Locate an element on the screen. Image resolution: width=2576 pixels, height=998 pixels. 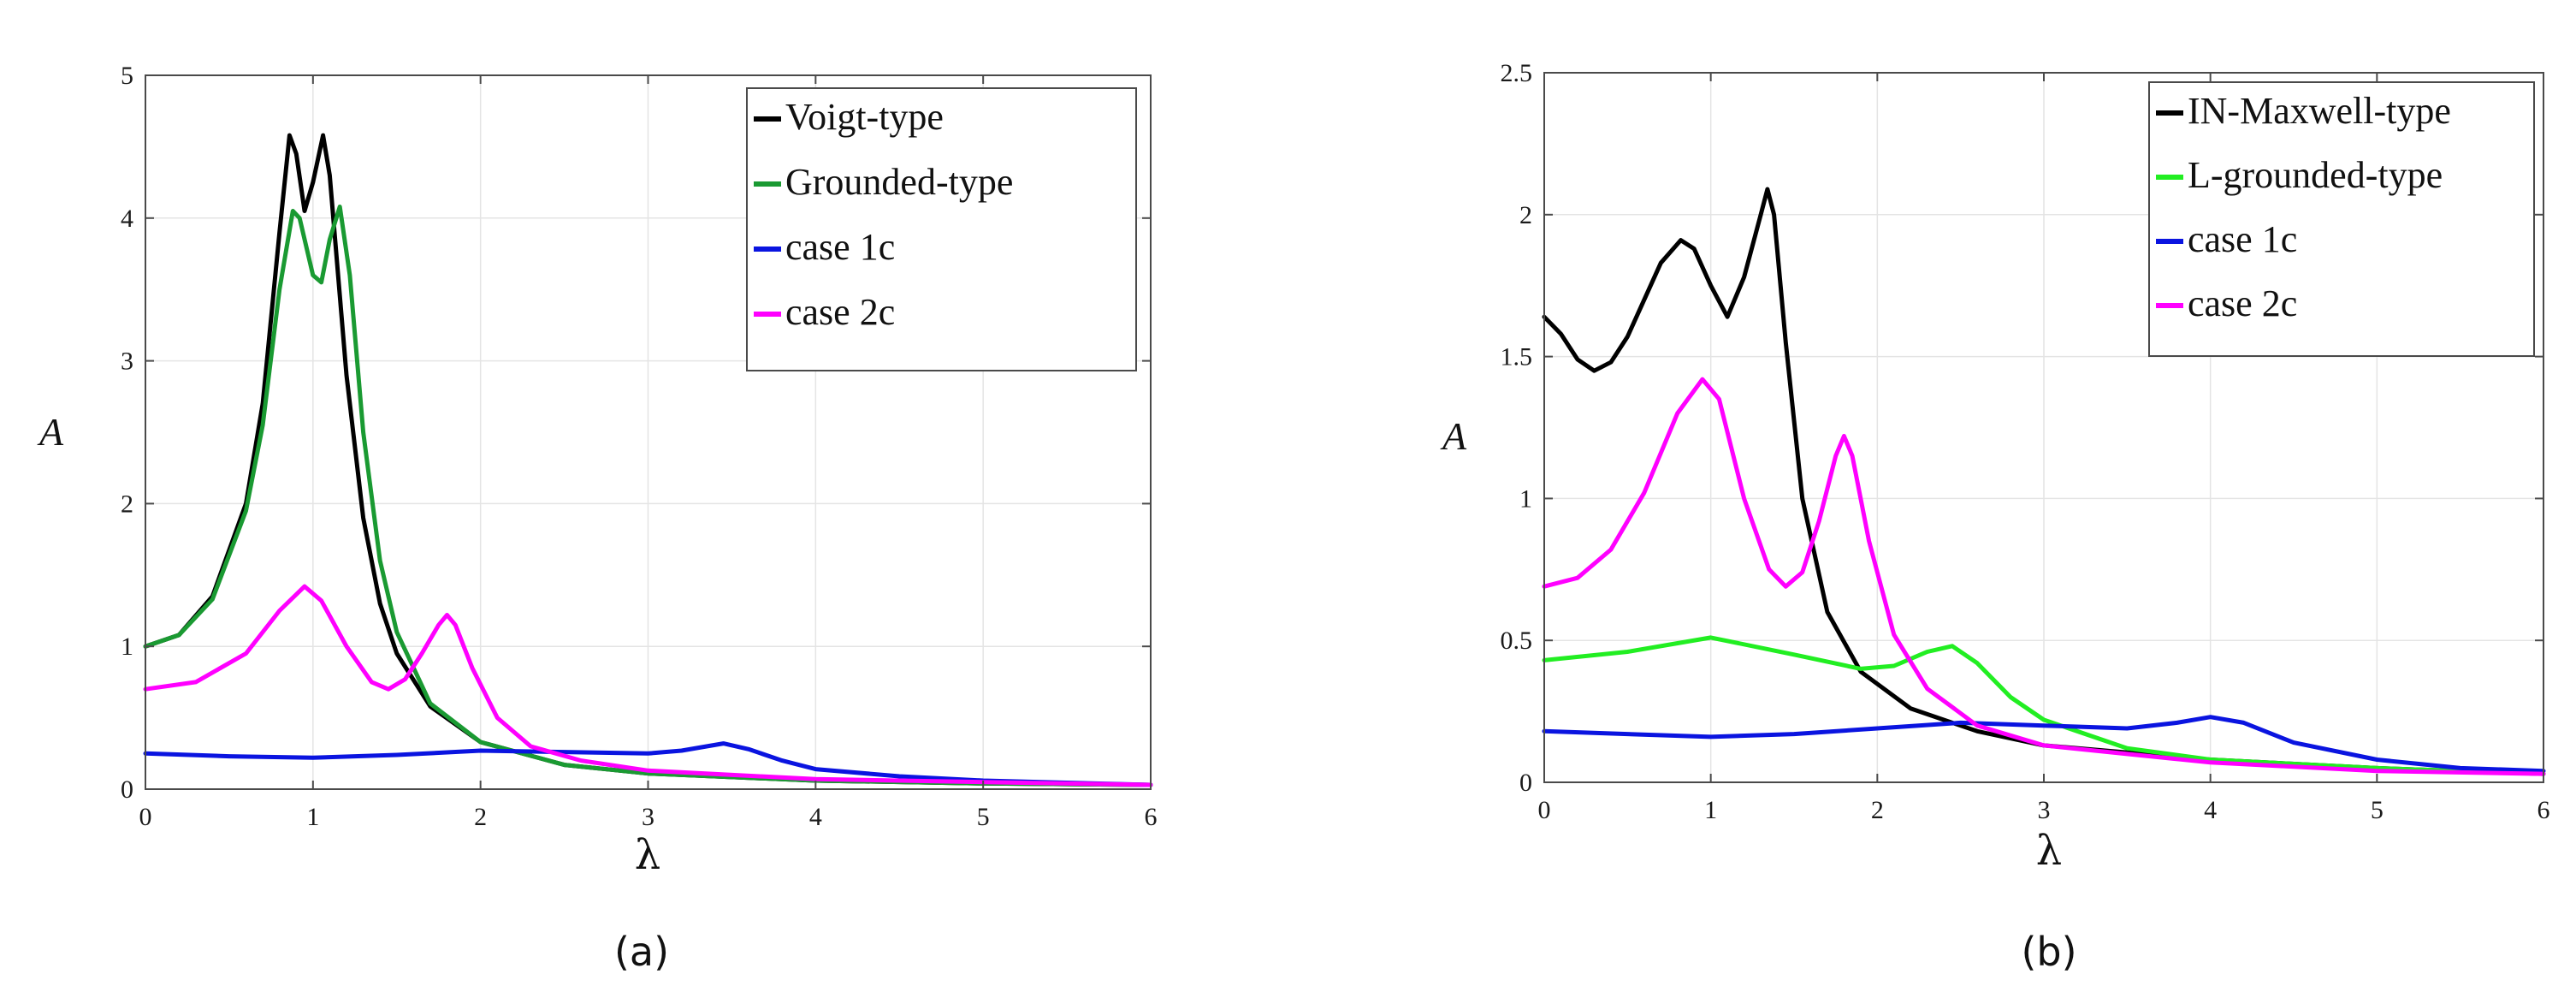
y-tick-label: 4 is located at coordinates (127, 219).